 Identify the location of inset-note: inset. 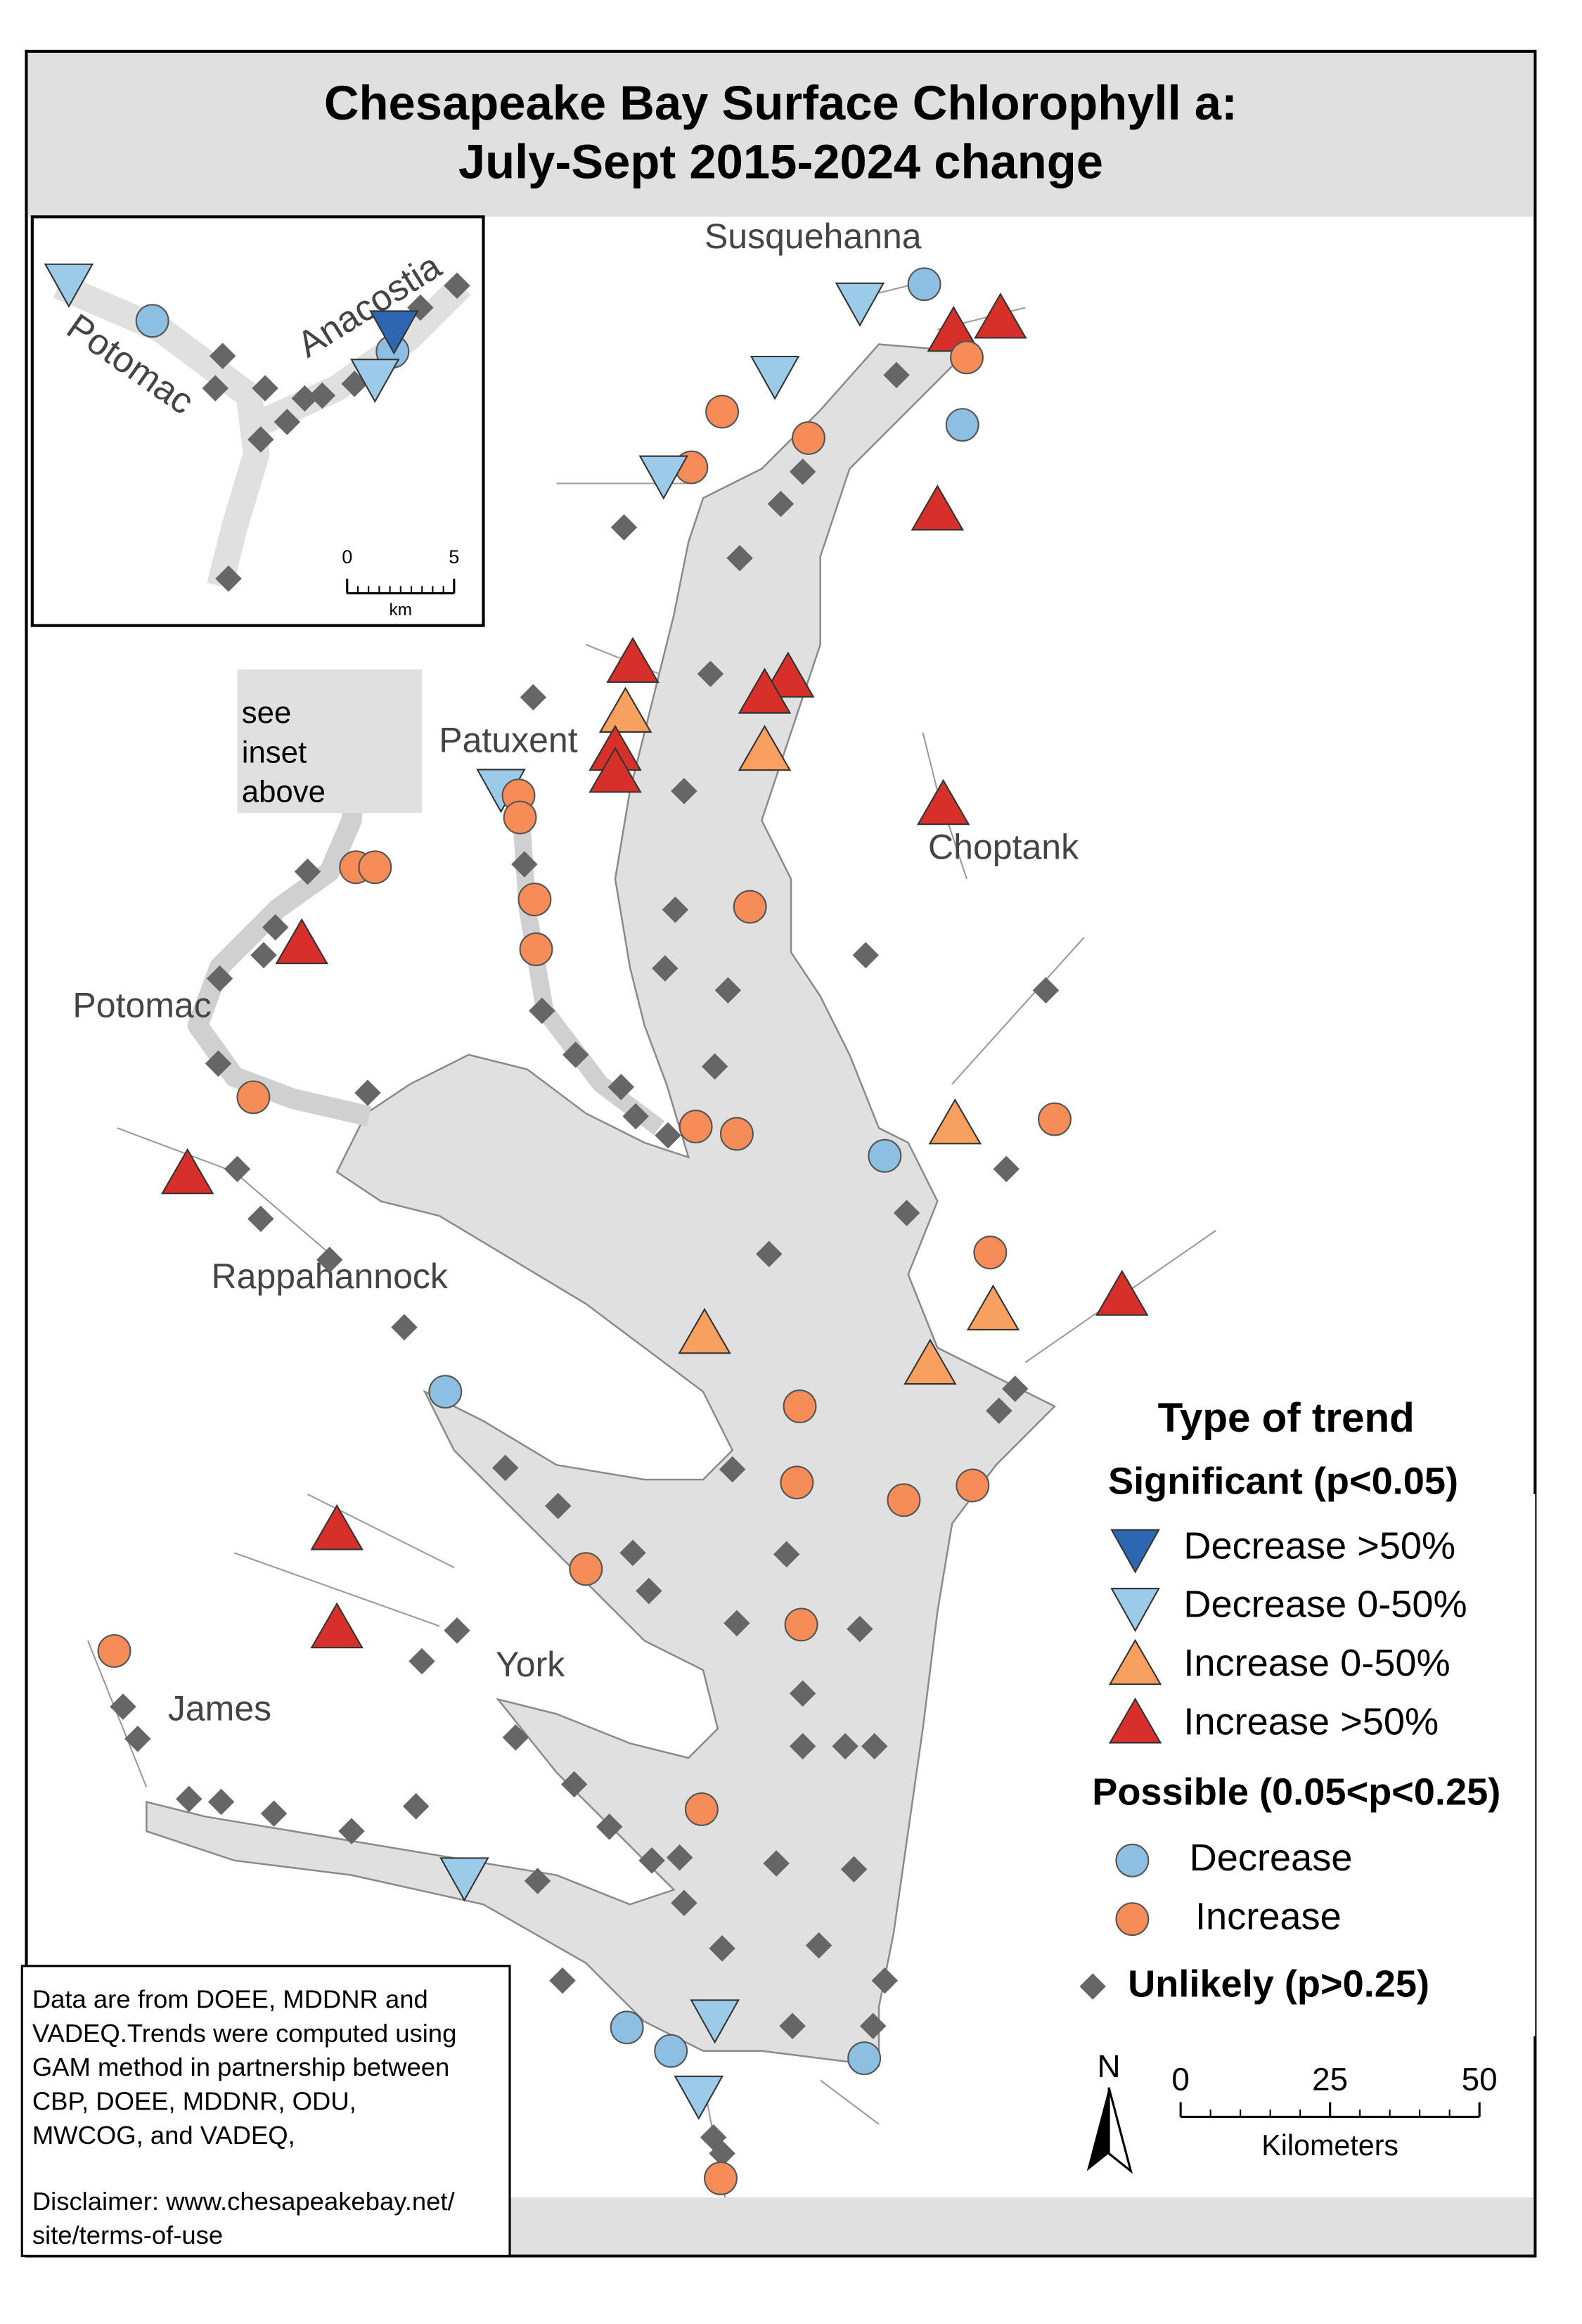
(274, 752).